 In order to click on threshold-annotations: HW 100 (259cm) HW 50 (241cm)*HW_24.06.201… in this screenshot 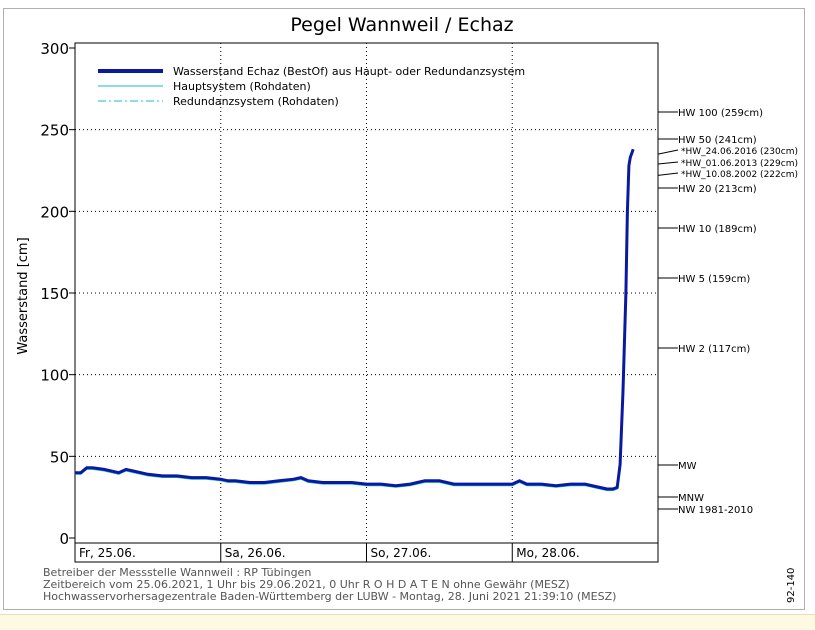, I will do `click(727, 312)`.